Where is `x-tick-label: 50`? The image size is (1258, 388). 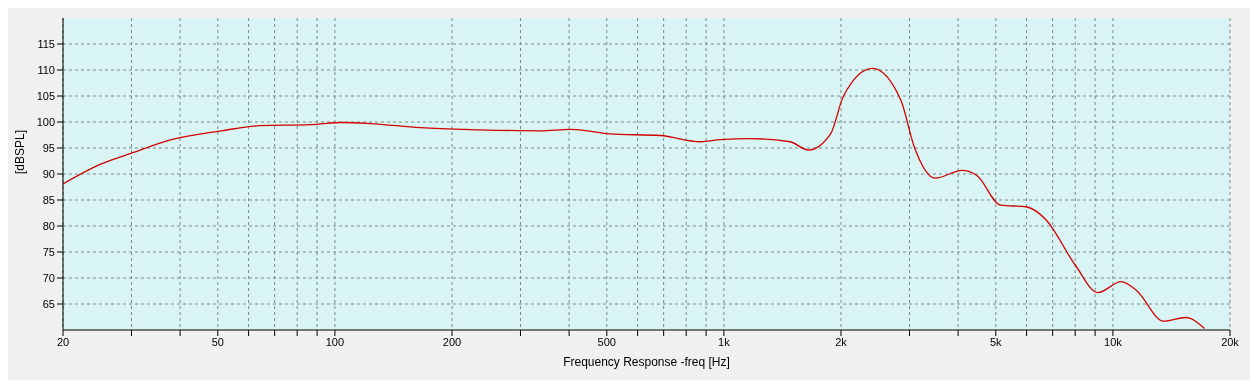
x-tick-label: 50 is located at coordinates (217, 341).